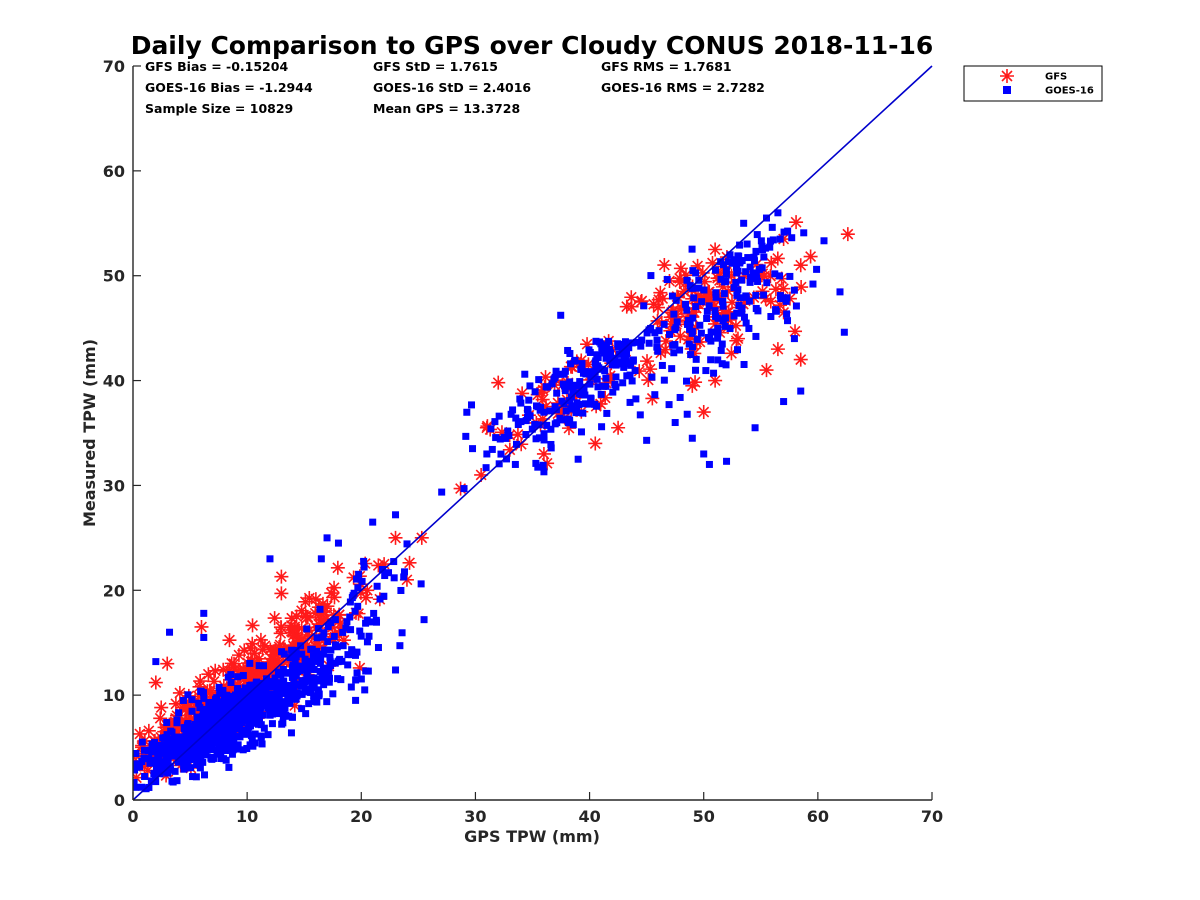 The width and height of the screenshot is (1200, 900). Describe the element at coordinates (932, 816) in the screenshot. I see `x-tick-label: 70` at that location.